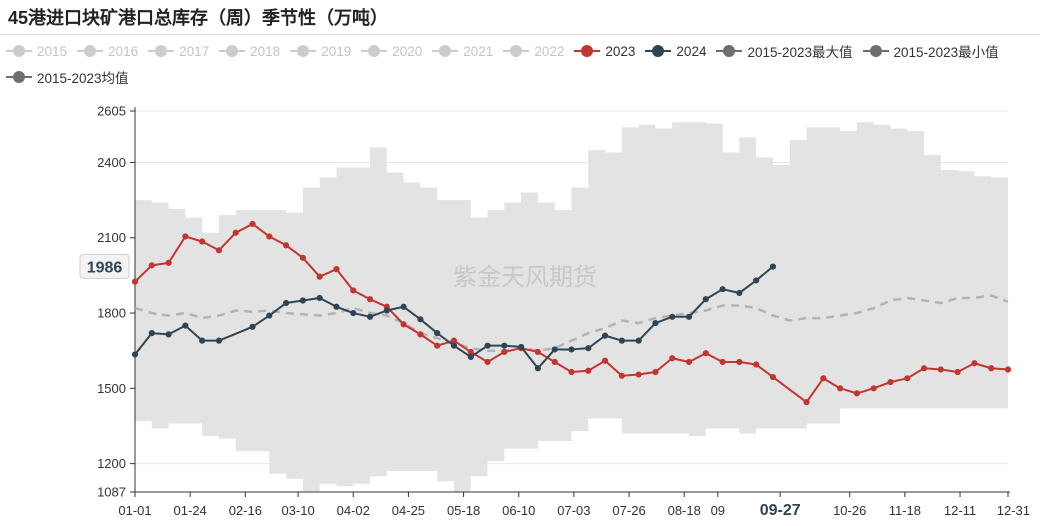  I want to click on legend-item-2023: 2023, so click(604, 51).